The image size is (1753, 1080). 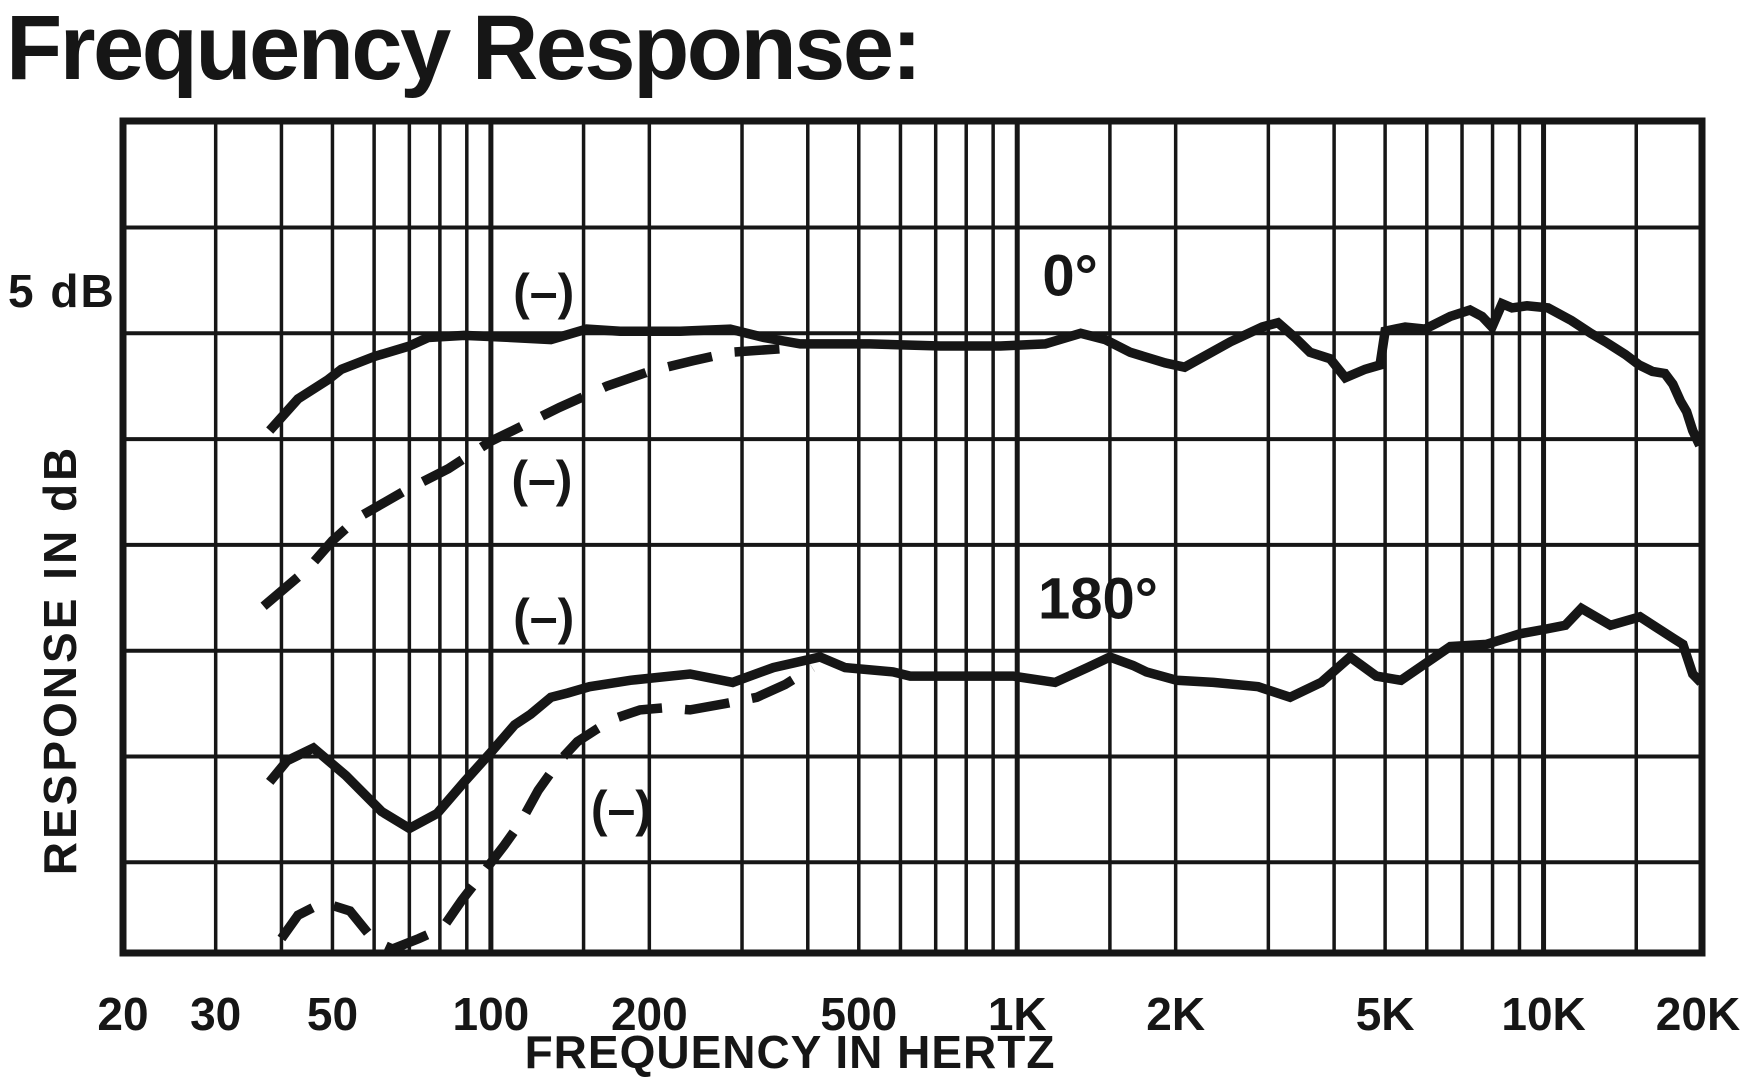 What do you see at coordinates (649, 1014) in the screenshot?
I see `x-tick-label-200: 200` at bounding box center [649, 1014].